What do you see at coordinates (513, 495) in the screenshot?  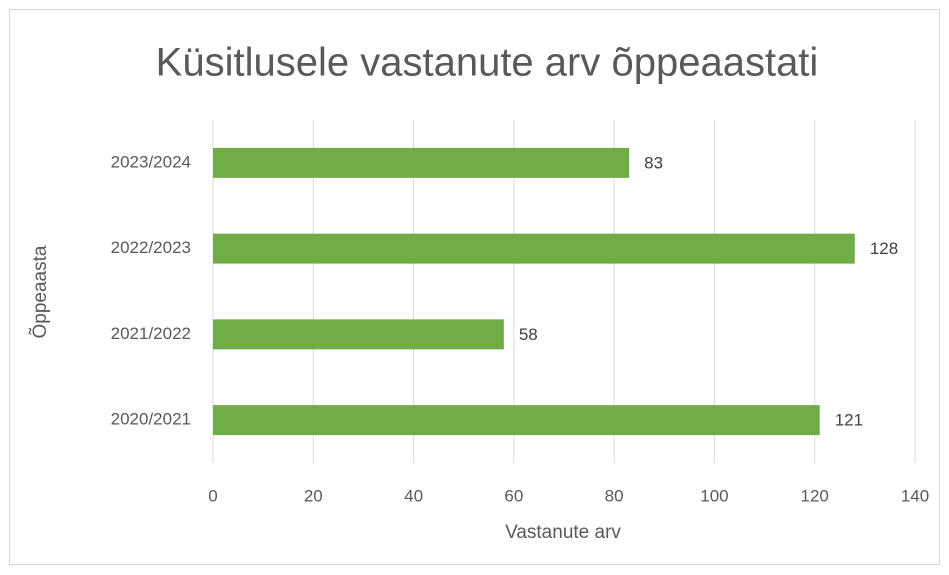 I see `x-tick-label: 60` at bounding box center [513, 495].